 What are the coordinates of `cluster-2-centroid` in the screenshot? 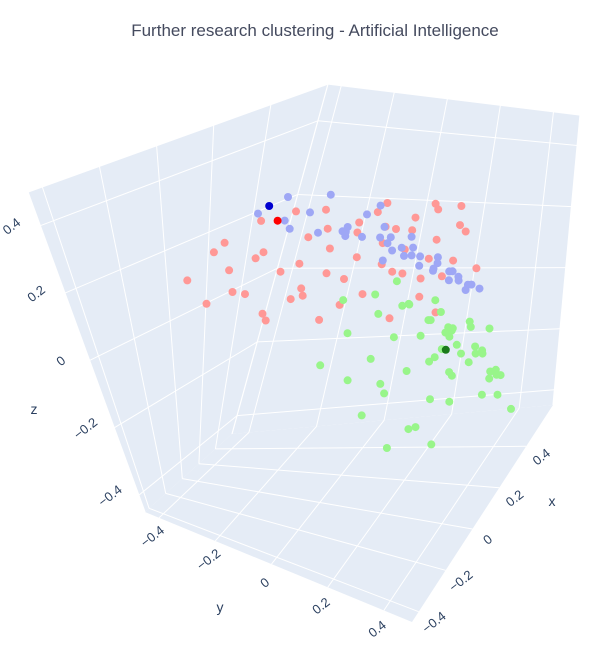 It's located at (269, 206).